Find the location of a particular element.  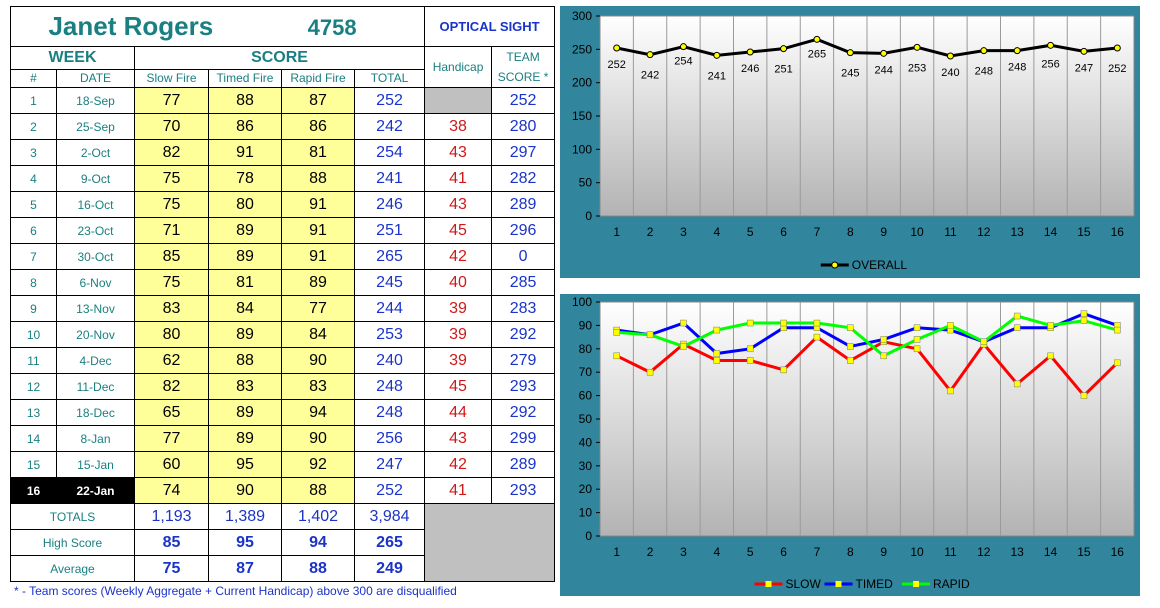

timed-cell: 80 is located at coordinates (245, 204).